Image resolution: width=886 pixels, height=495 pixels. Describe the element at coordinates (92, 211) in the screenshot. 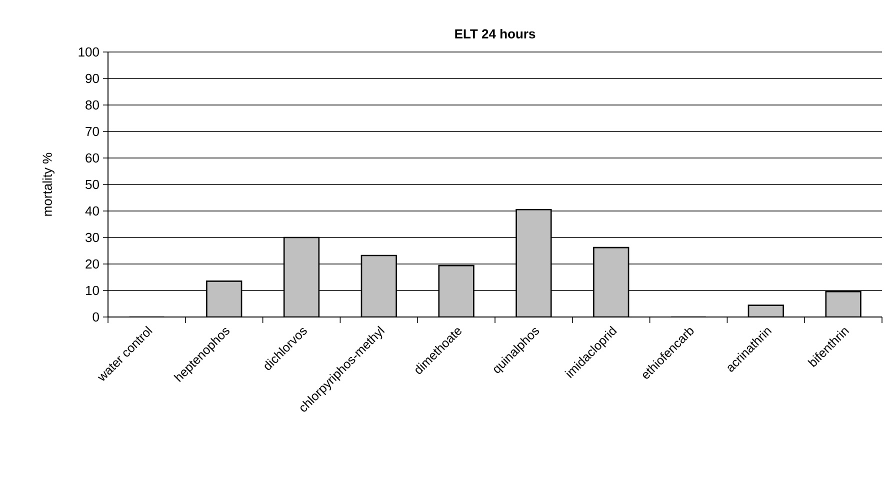

I see `y-tick-label: 40` at that location.